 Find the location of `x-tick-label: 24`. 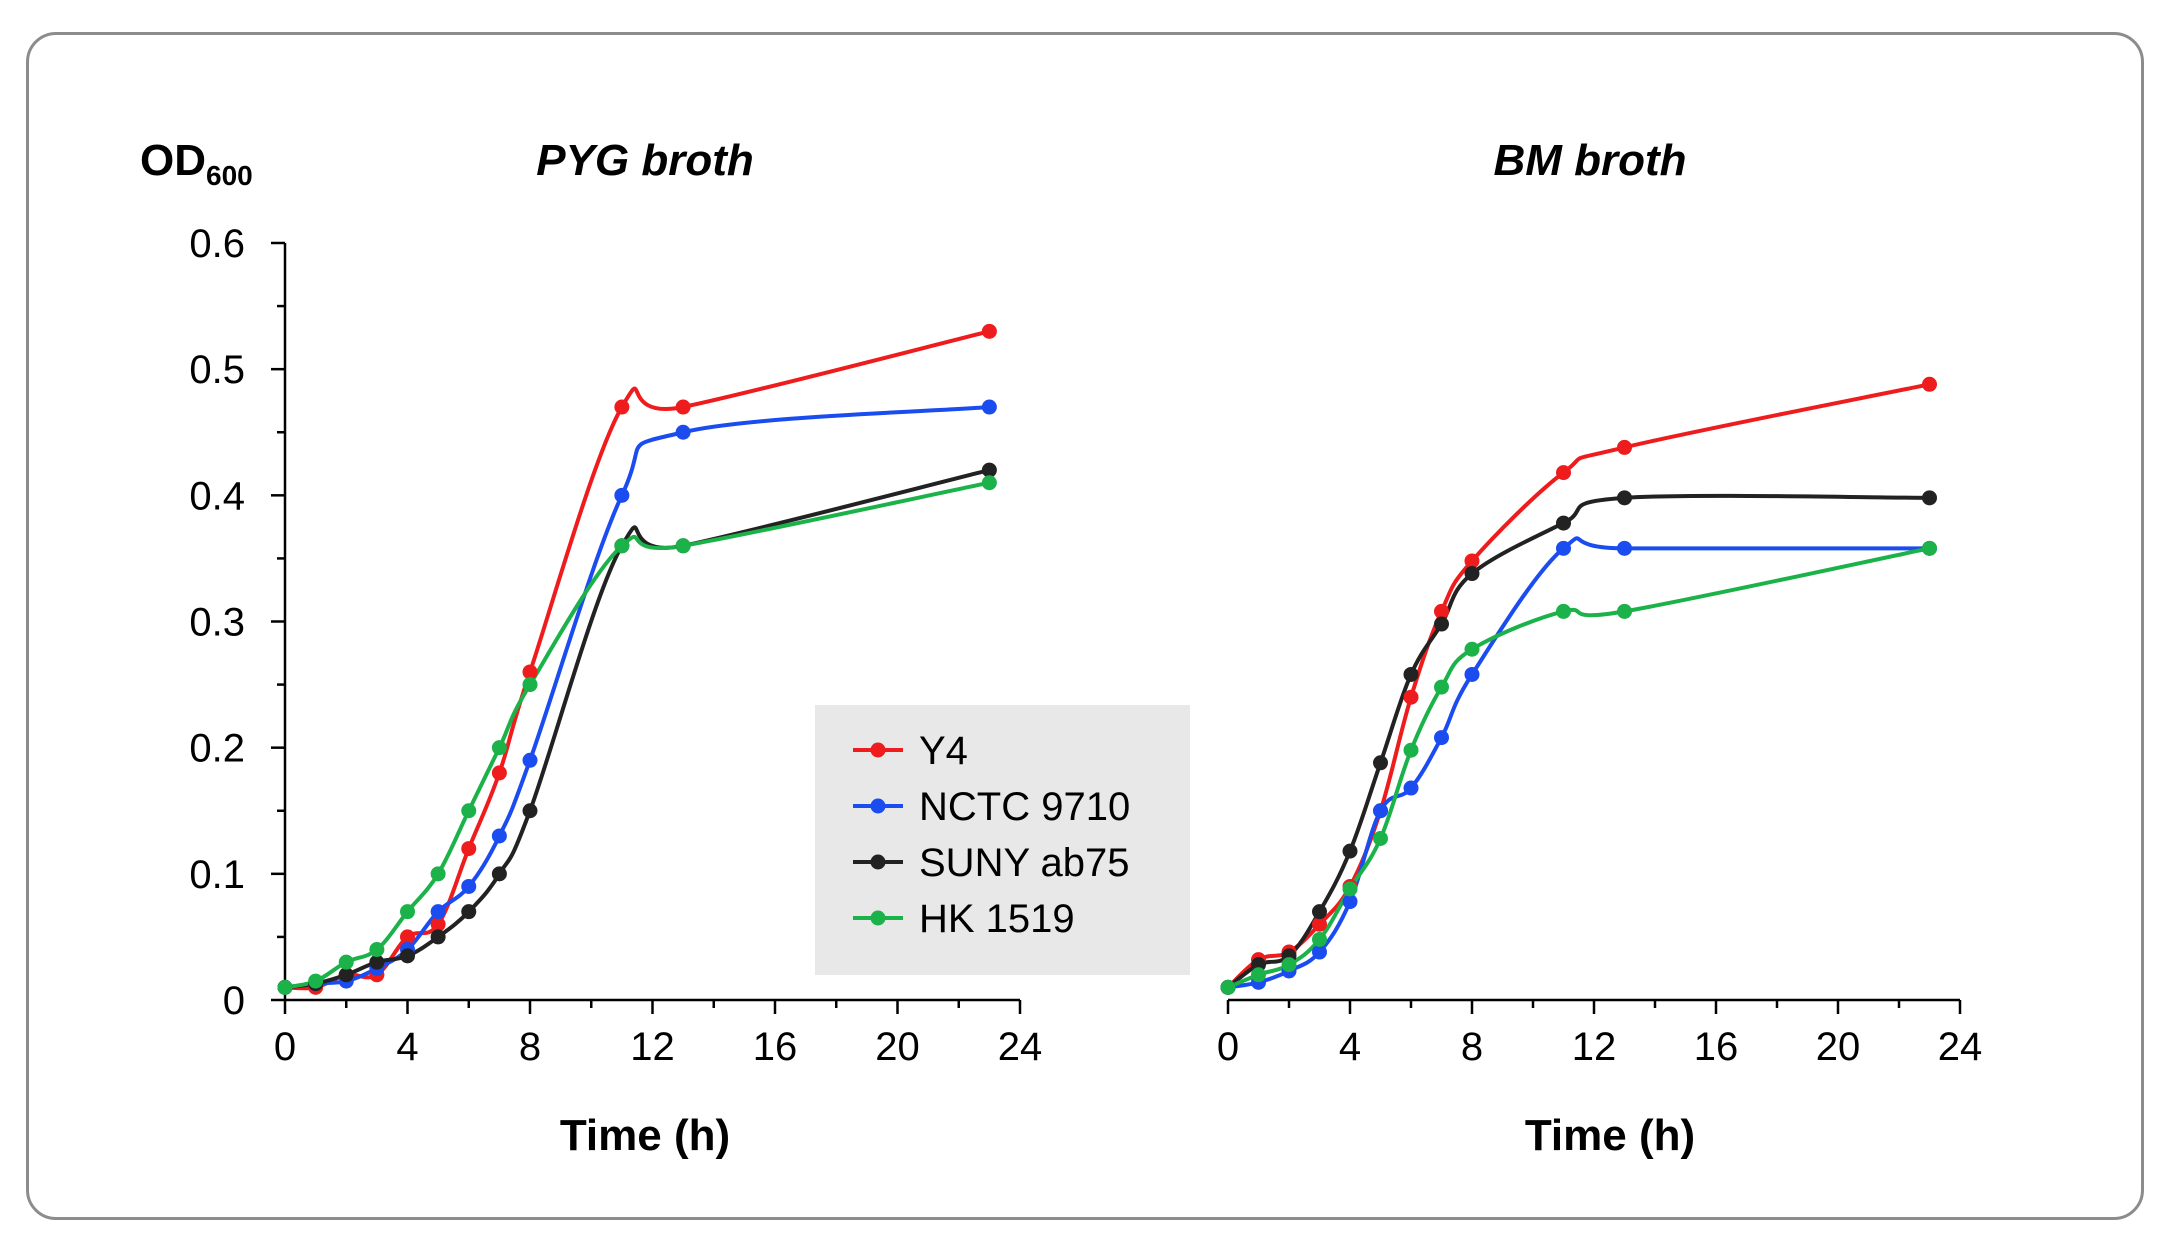

x-tick-label: 24 is located at coordinates (1960, 1047).